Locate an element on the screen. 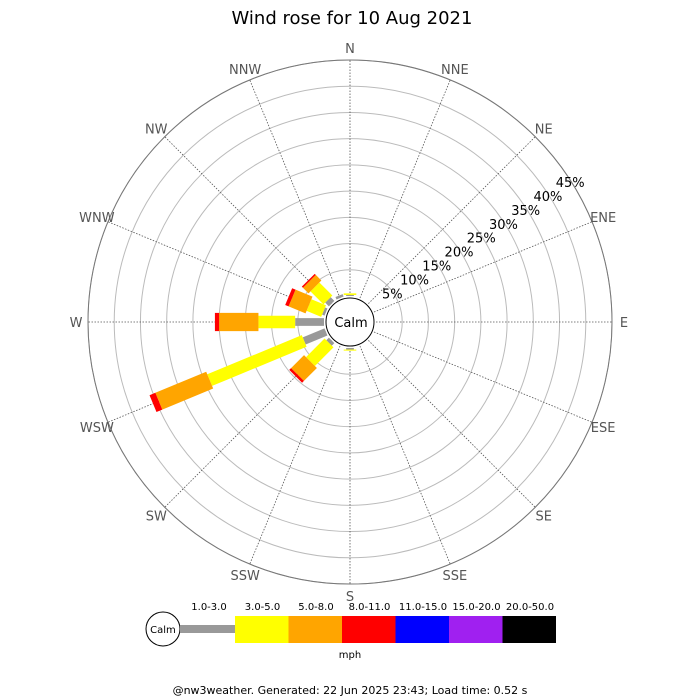  direction-label-ssw: SSW is located at coordinates (245, 576).